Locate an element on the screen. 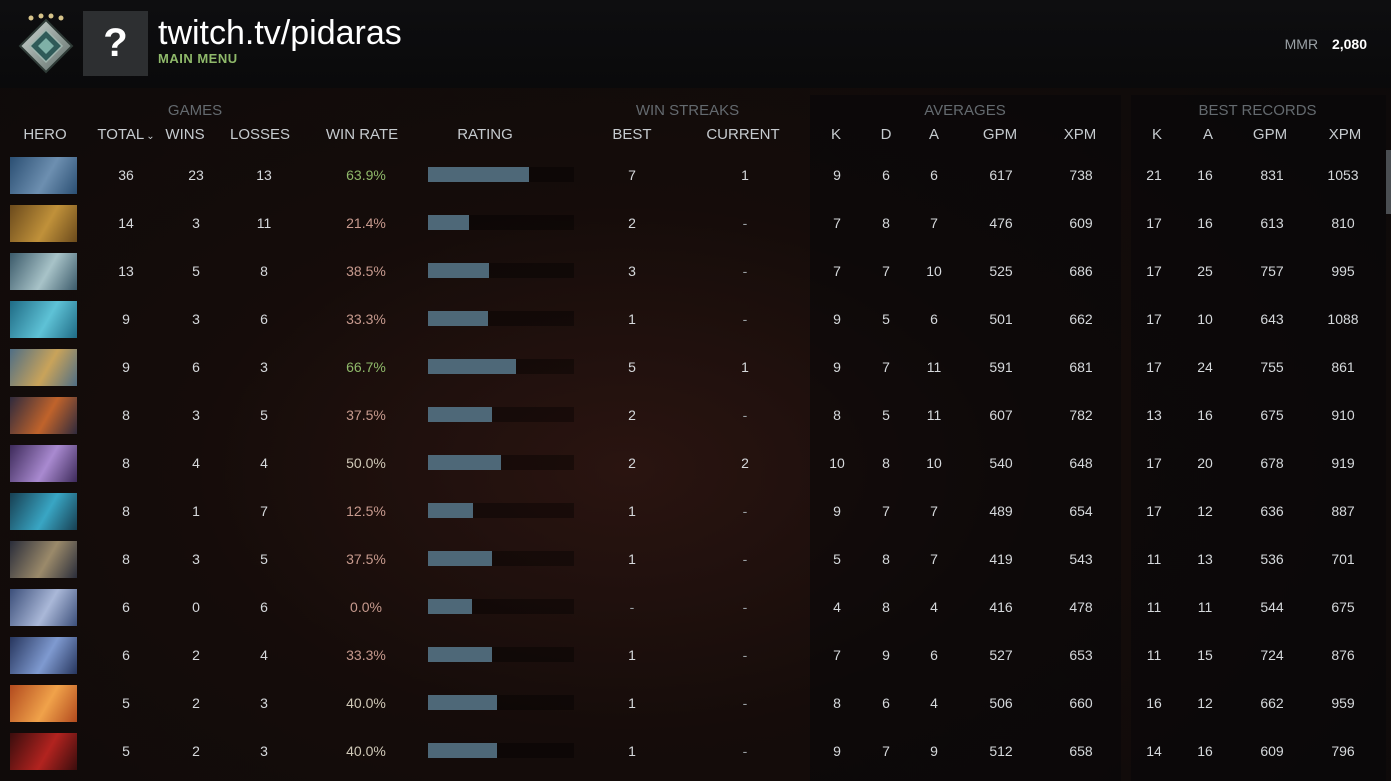 This screenshot has width=1391, height=781. column-header-rating: RATING is located at coordinates (485, 134).